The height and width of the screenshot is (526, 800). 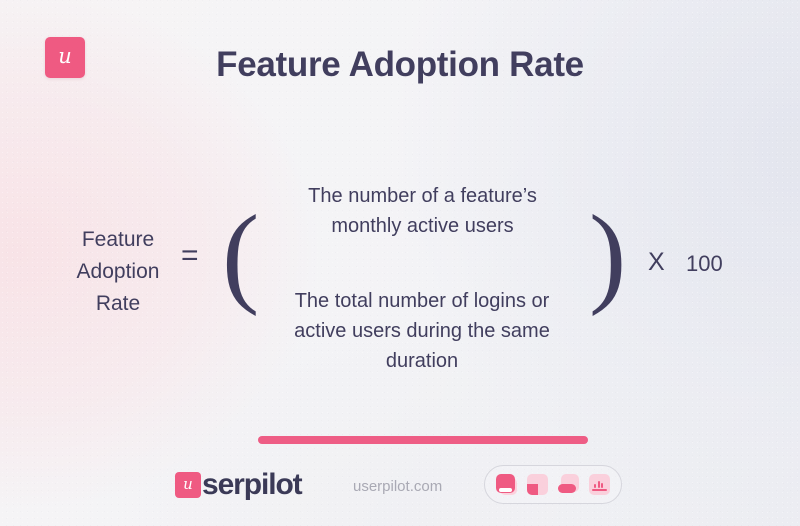 What do you see at coordinates (241, 255) in the screenshot?
I see `parenthesis-open: (` at bounding box center [241, 255].